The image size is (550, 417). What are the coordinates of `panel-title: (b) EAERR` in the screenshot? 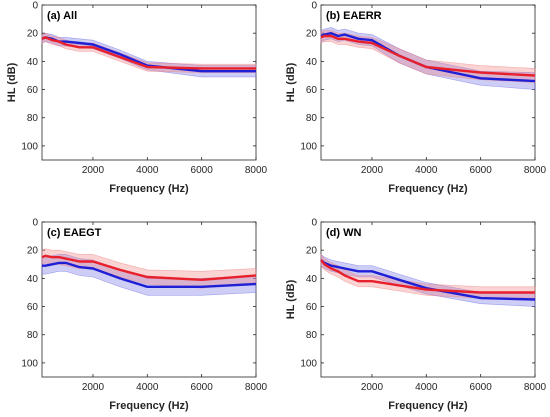 It's located at (354, 16).